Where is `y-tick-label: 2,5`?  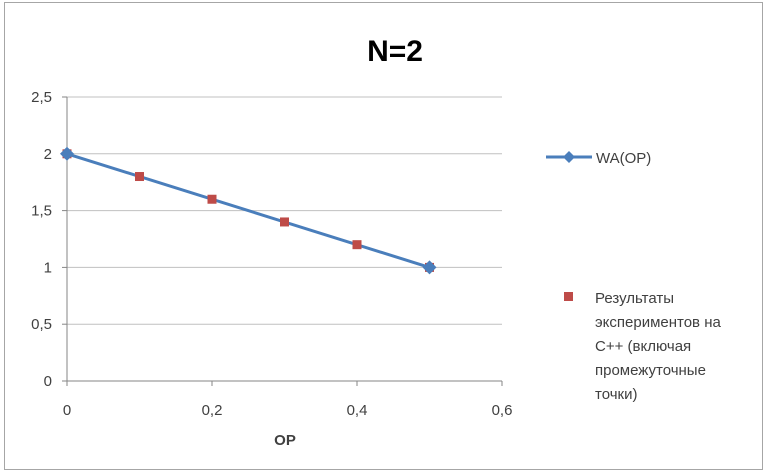 y-tick-label: 2,5 is located at coordinates (41, 97).